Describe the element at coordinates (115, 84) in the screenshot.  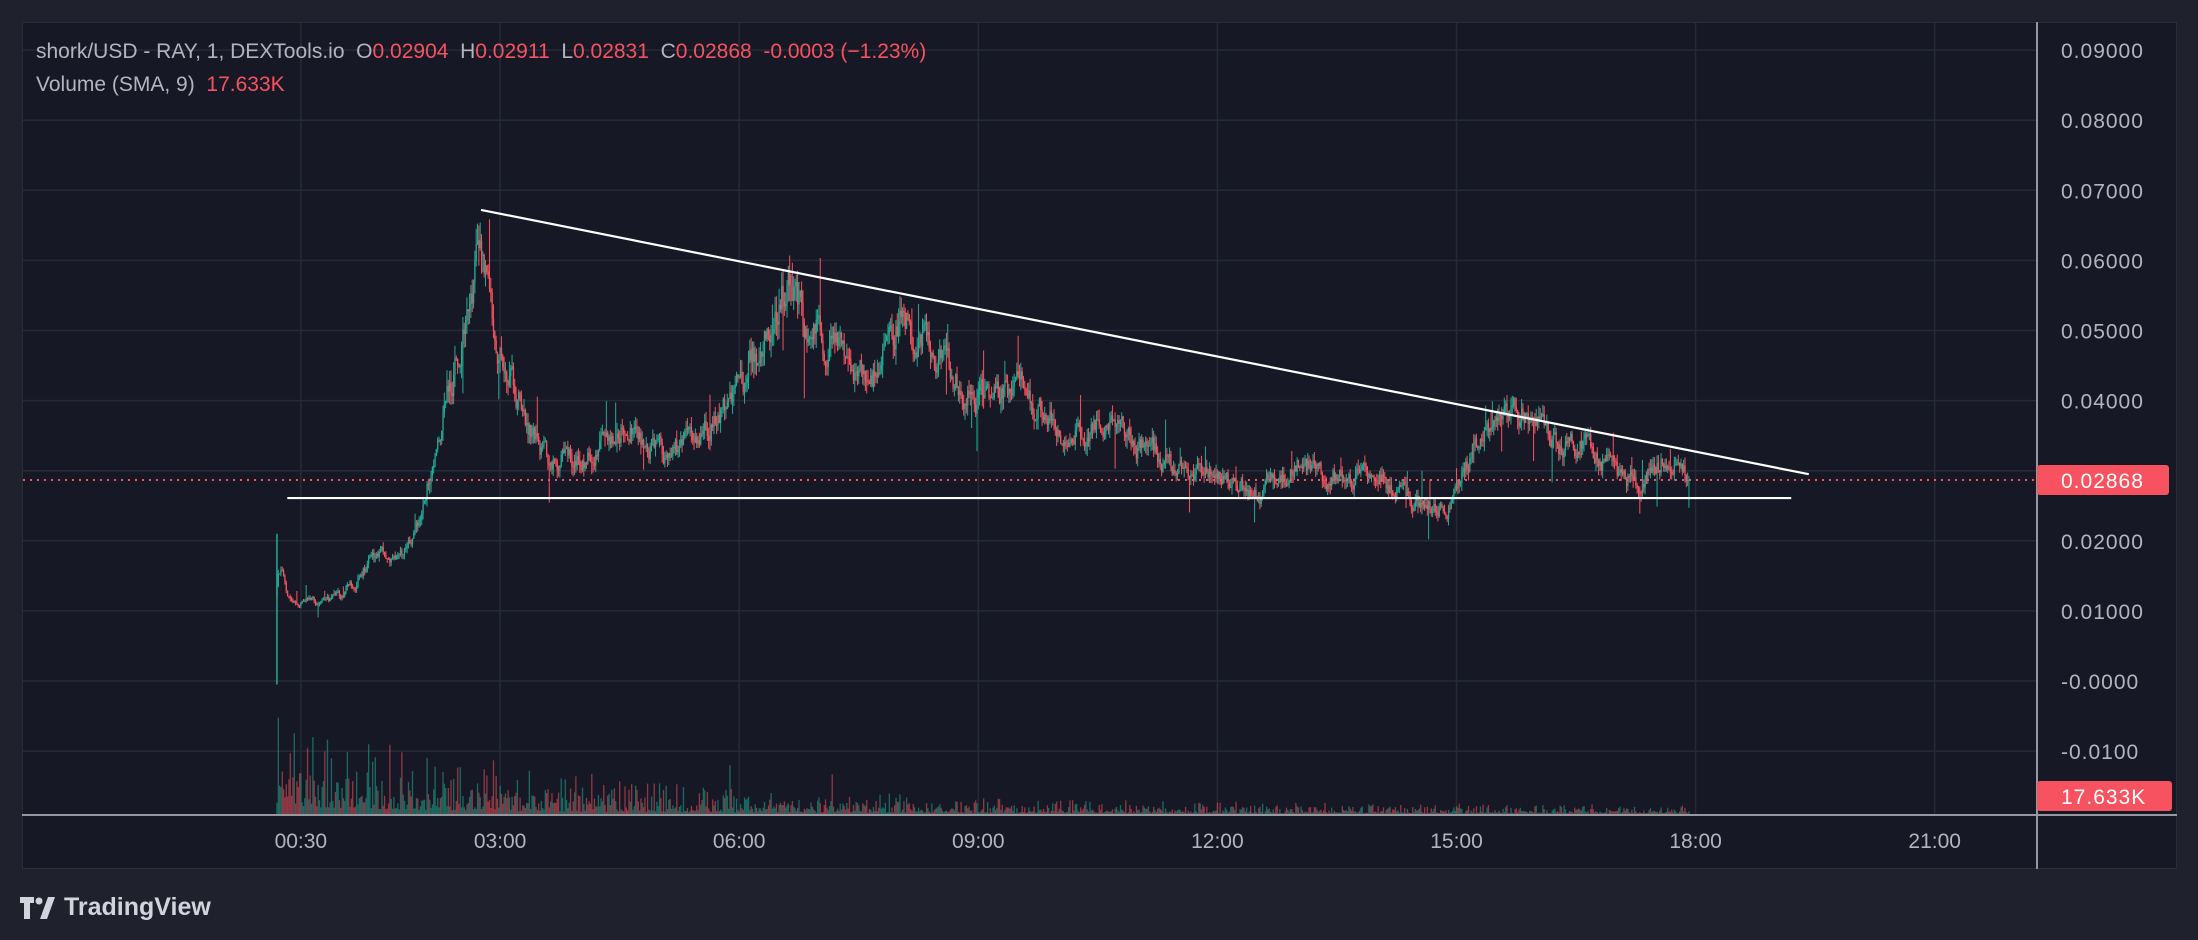
I see `volume-indicator-label: Volume (SMA, 9)` at that location.